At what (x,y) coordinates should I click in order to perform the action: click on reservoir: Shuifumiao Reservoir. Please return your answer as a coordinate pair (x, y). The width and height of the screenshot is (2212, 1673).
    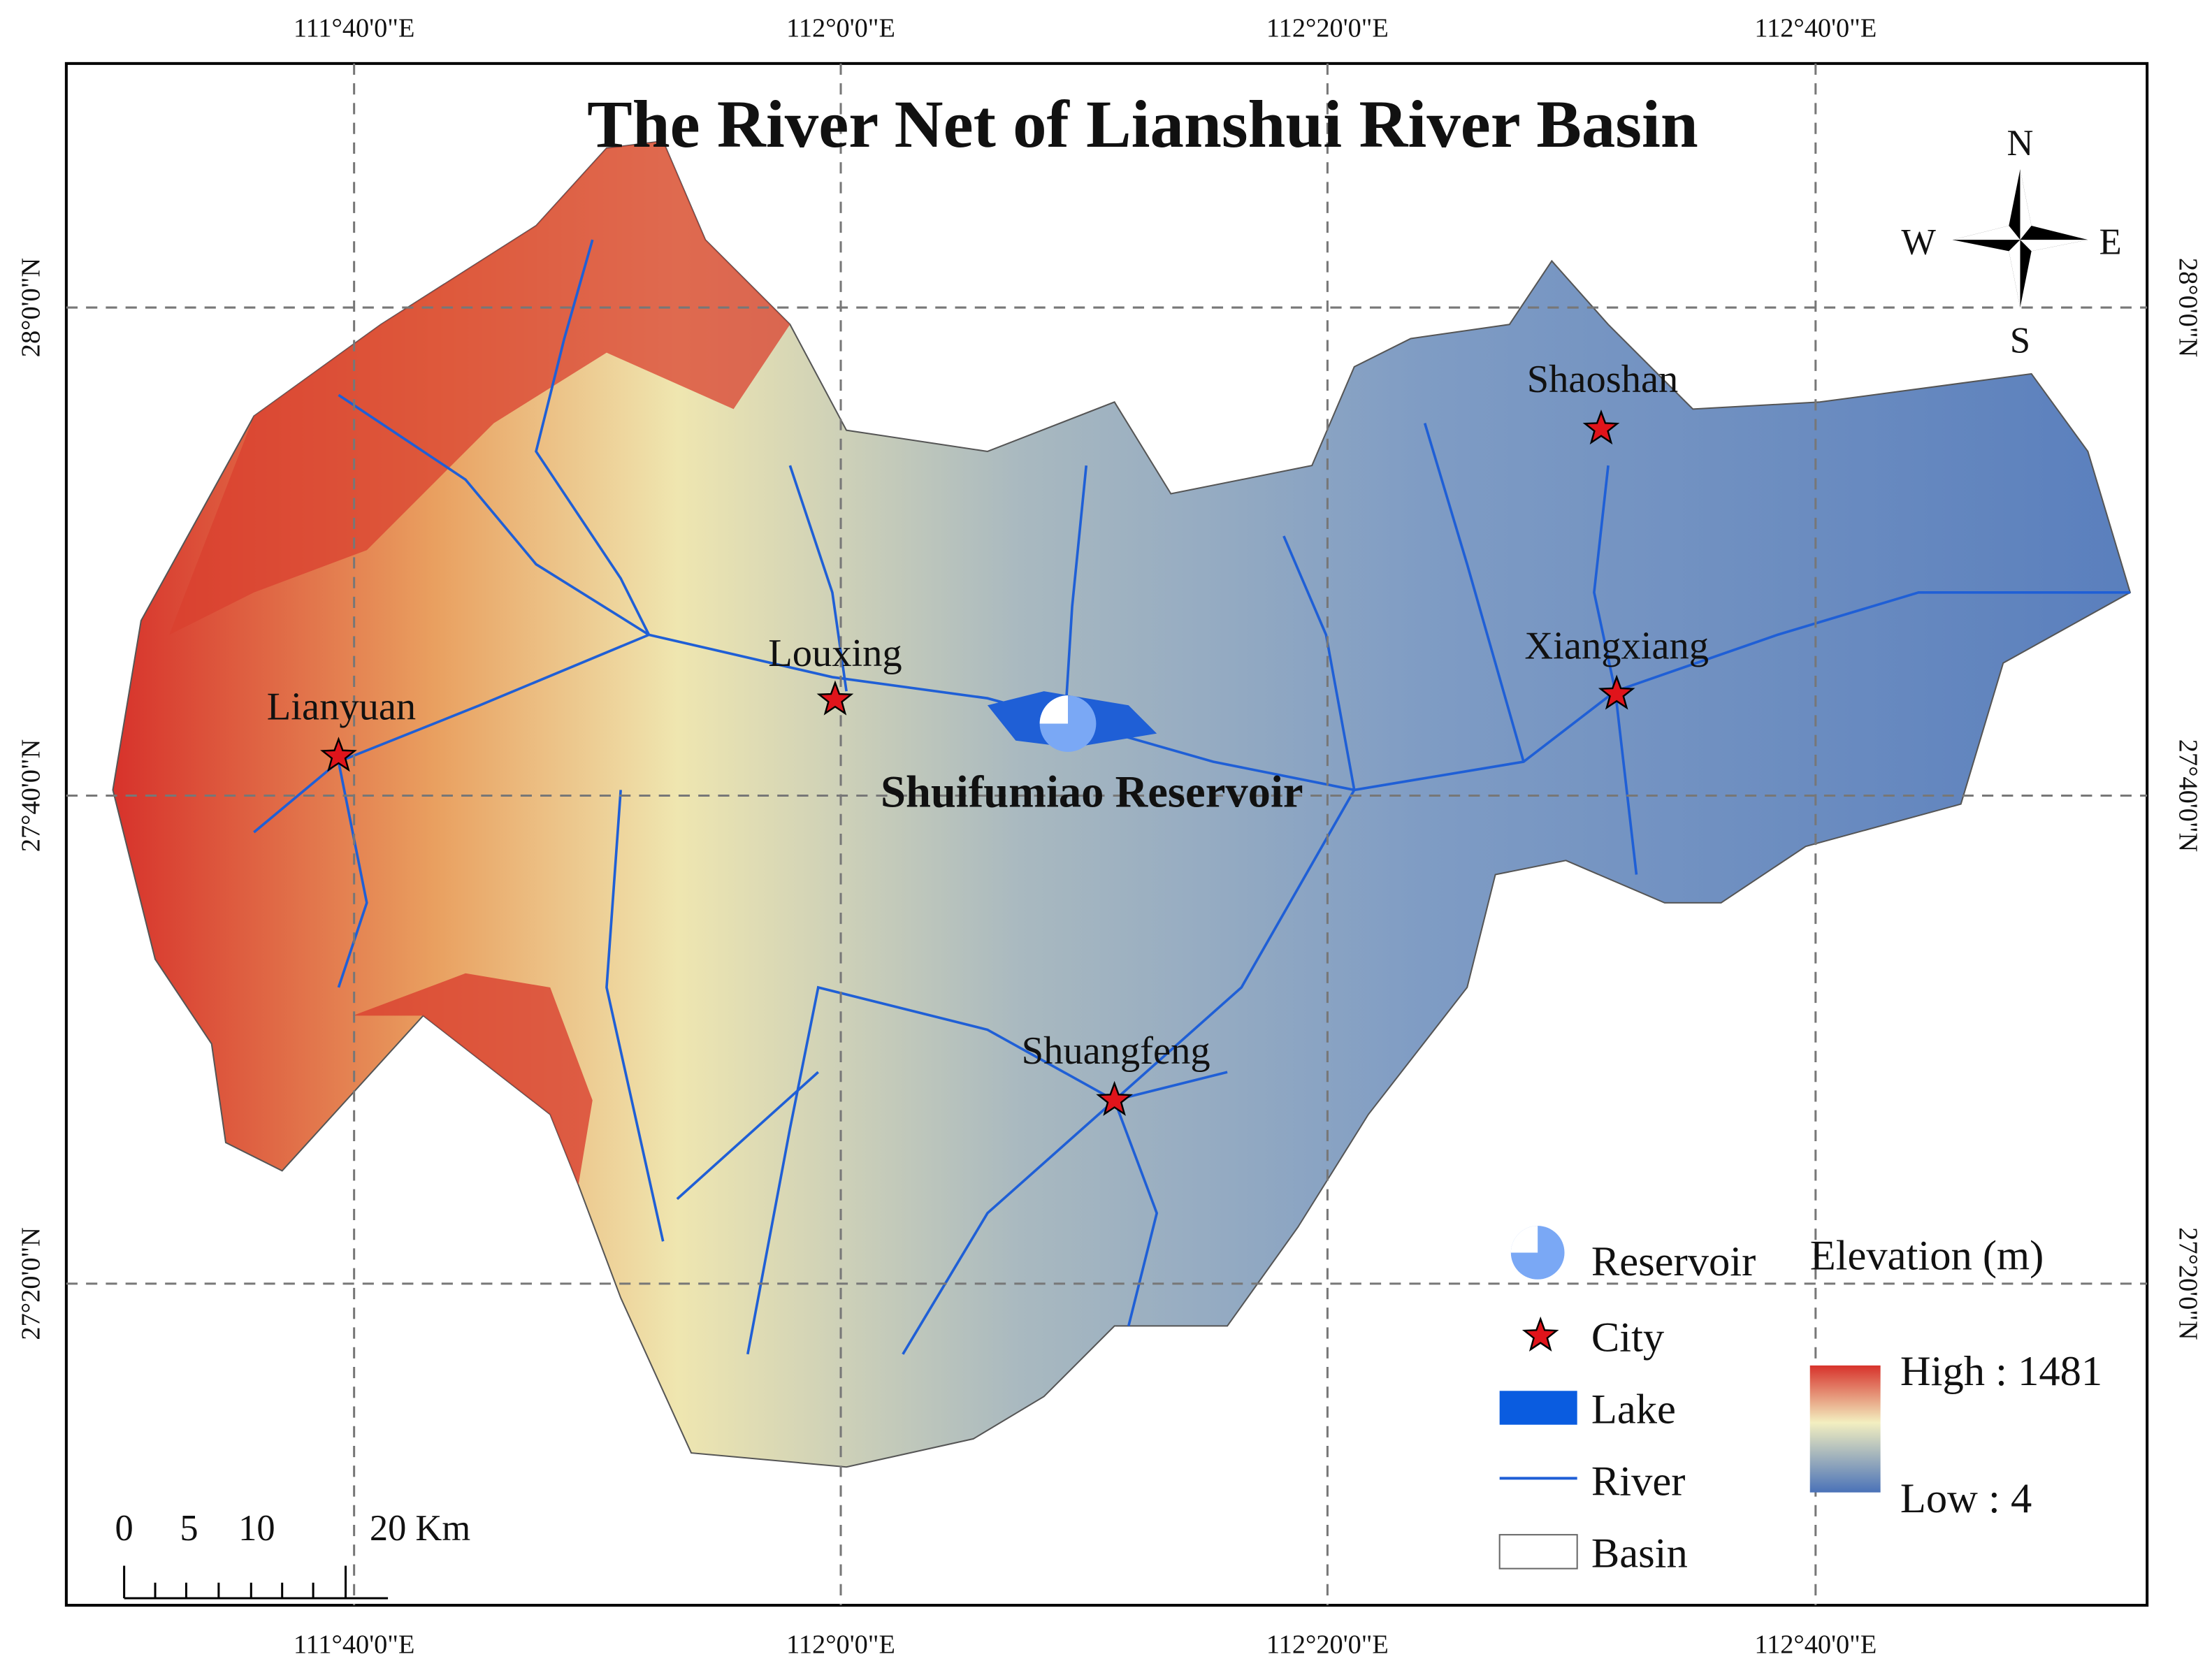
    Looking at the image, I should click on (1092, 756).